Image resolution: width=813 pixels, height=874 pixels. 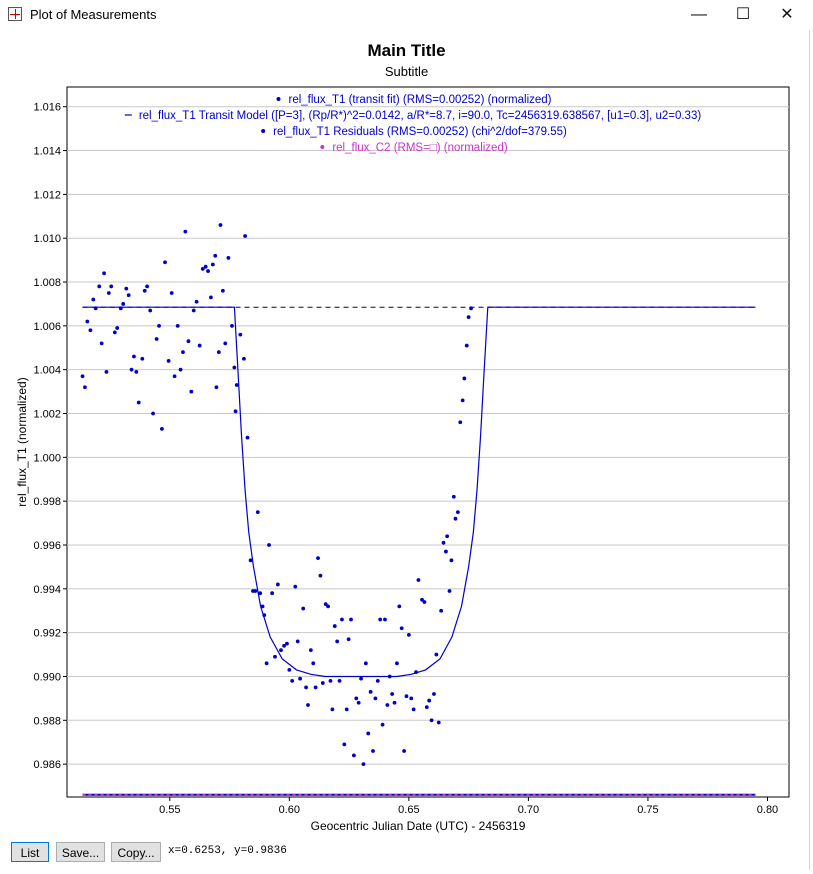 I want to click on chart-subtitle: Subtitle, so click(x=406, y=71).